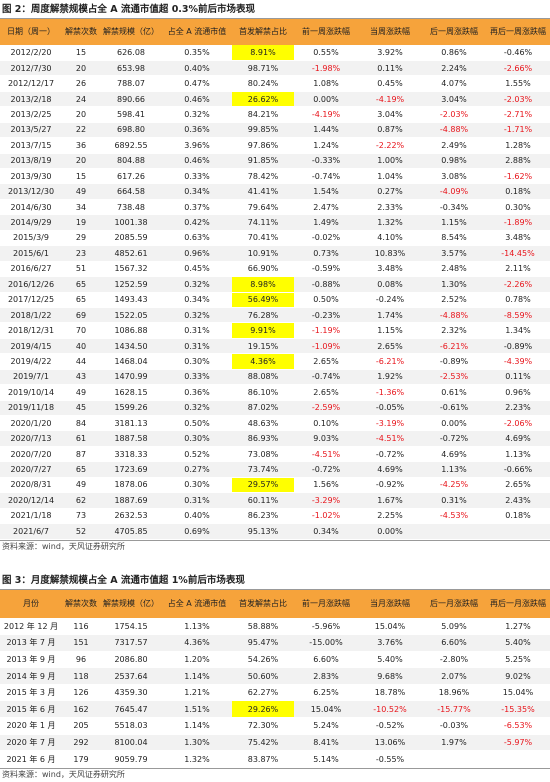  Describe the element at coordinates (454, 346) in the screenshot. I see `table-cell: -6.21%` at that location.